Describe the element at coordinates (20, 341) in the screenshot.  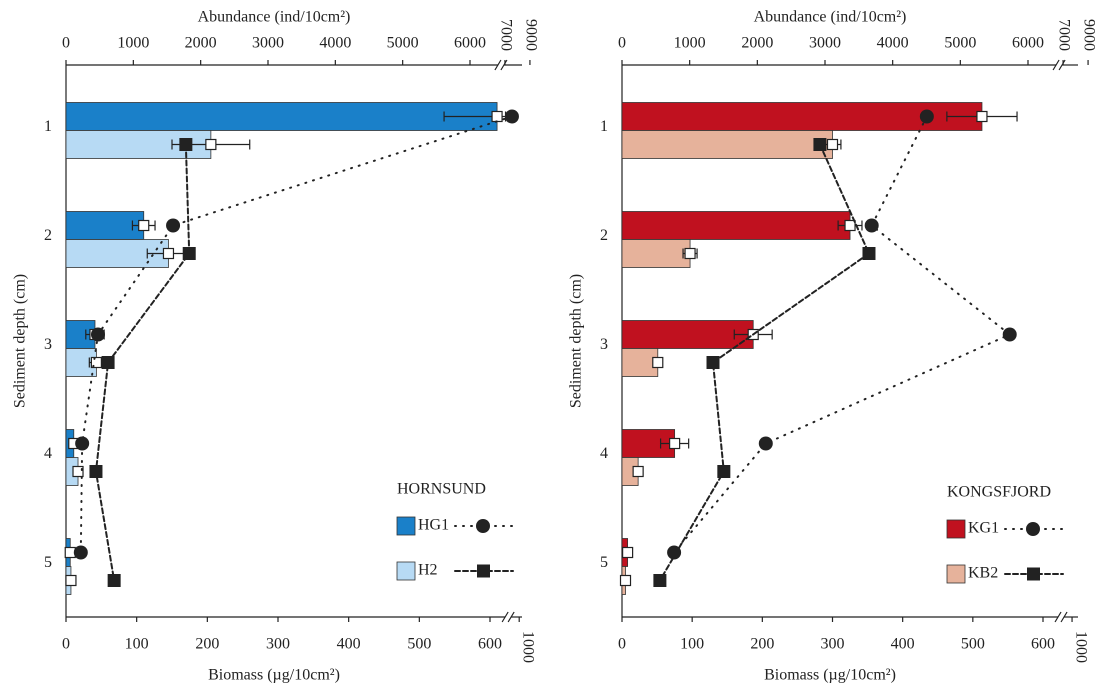
I see `y-axis-title: Sediment depth (cm)` at that location.